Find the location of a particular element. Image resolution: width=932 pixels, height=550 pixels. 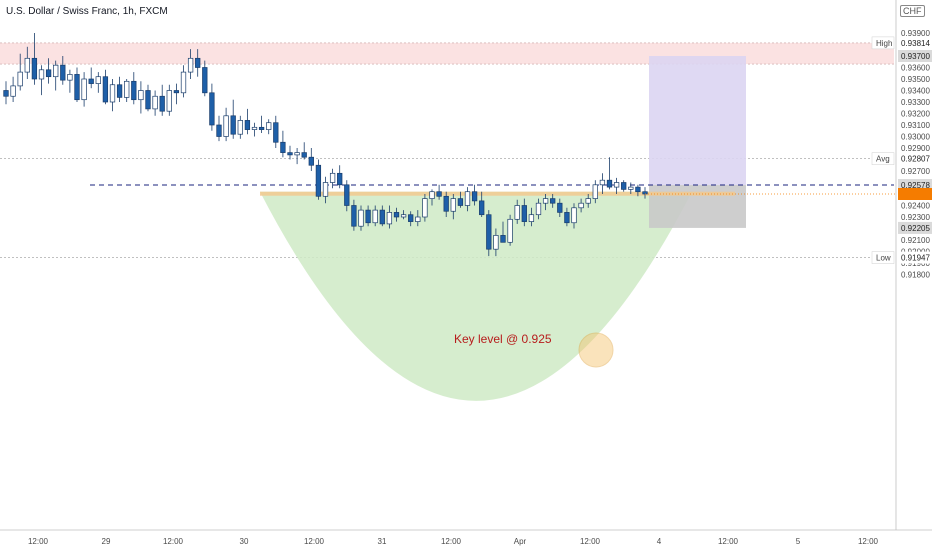

price-tick-label: 0.93900 is located at coordinates (915, 33).